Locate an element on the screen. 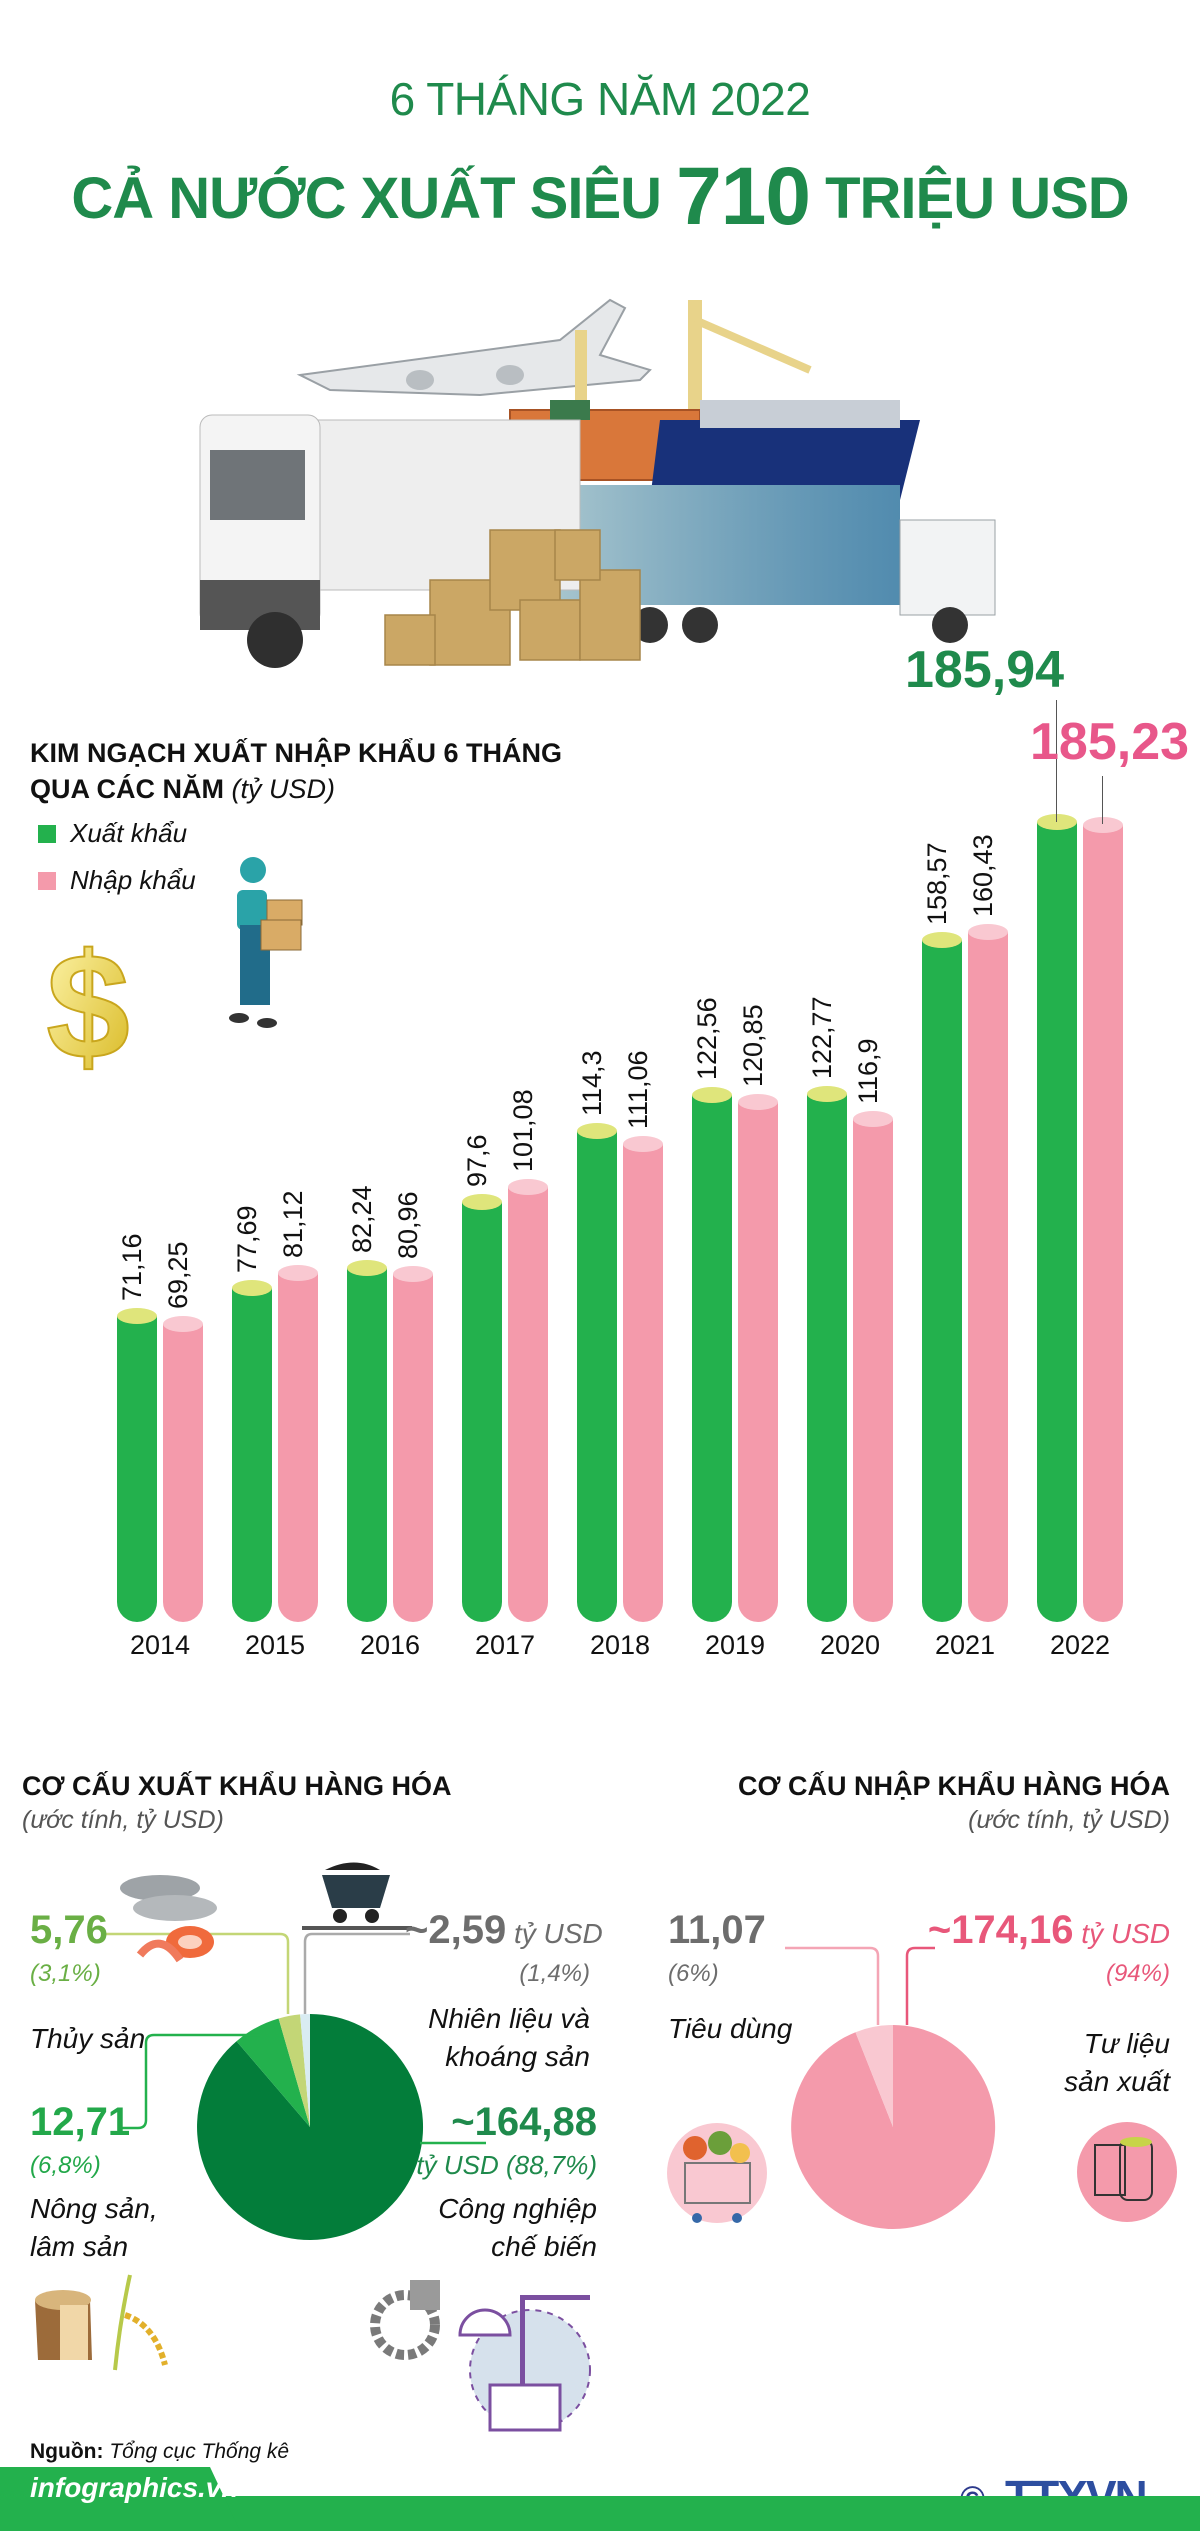 This screenshot has width=1200, height=2531. bar-import-2019 is located at coordinates (758, 1358).